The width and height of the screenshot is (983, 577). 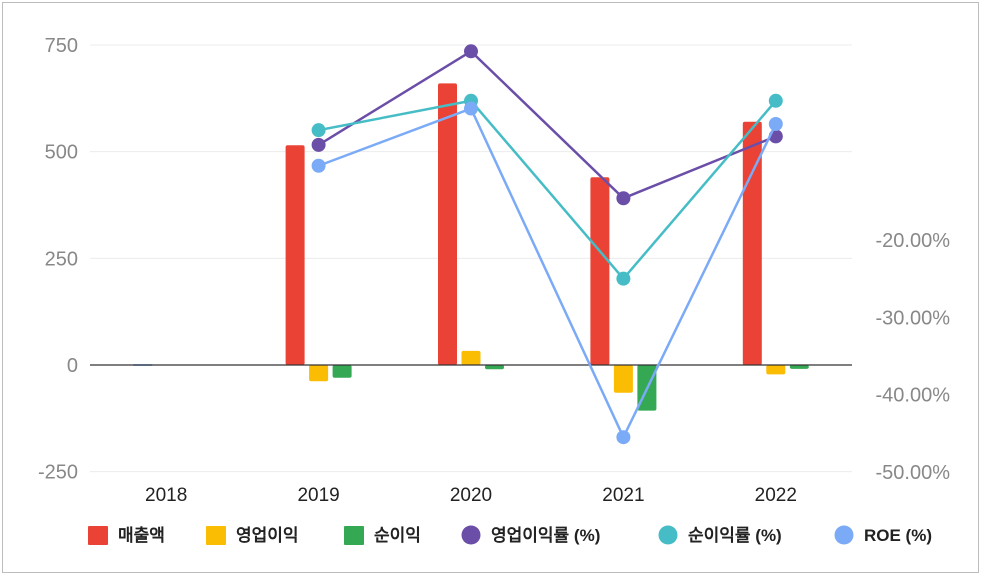 I want to click on x-tick-label: 2021, so click(x=623, y=495).